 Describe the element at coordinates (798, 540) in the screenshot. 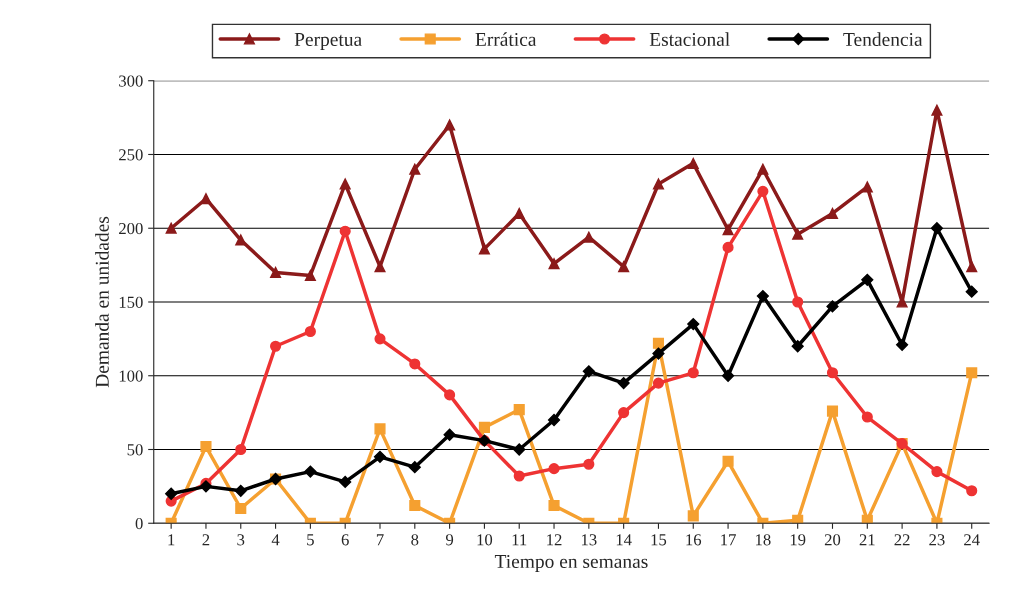

I see `x-tick-label: 19` at that location.